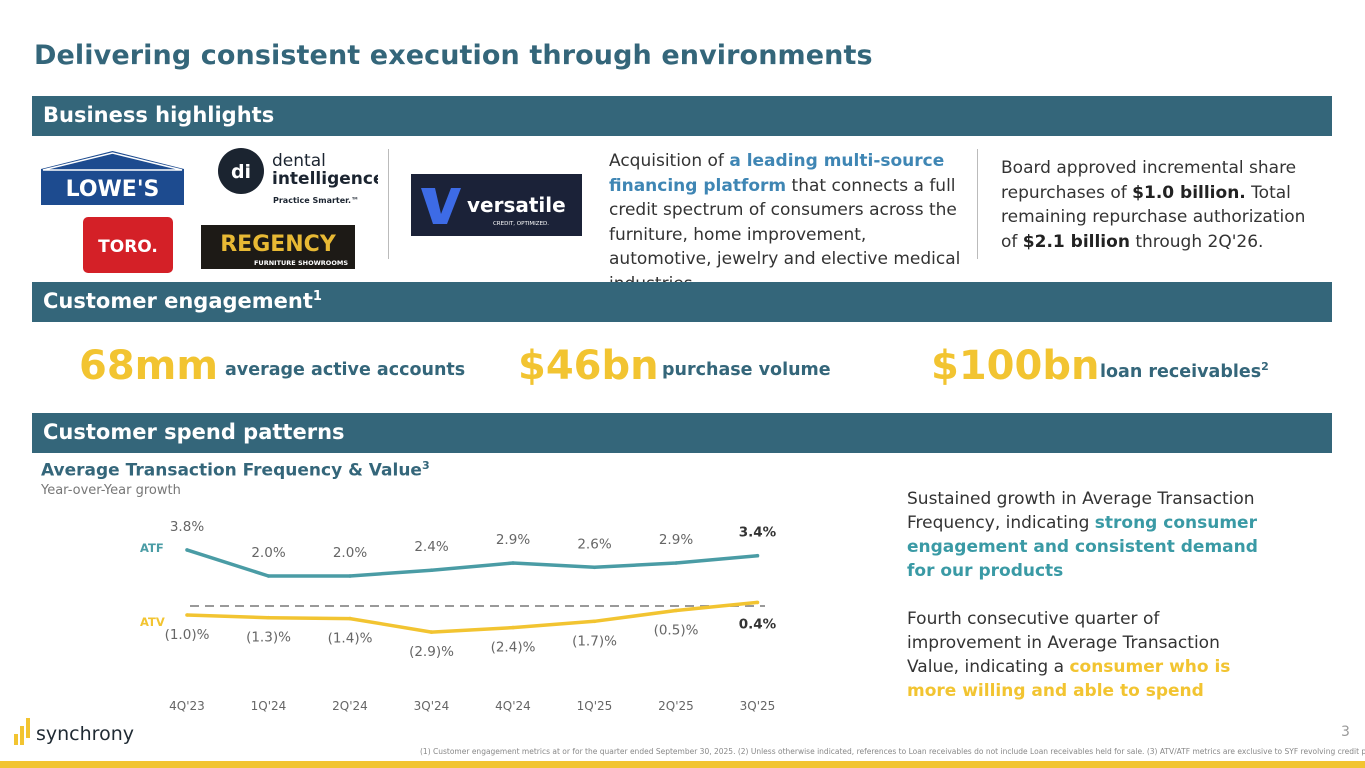 This screenshot has height=768, width=1365. I want to click on x-tick-label: 3Q'24, so click(432, 706).